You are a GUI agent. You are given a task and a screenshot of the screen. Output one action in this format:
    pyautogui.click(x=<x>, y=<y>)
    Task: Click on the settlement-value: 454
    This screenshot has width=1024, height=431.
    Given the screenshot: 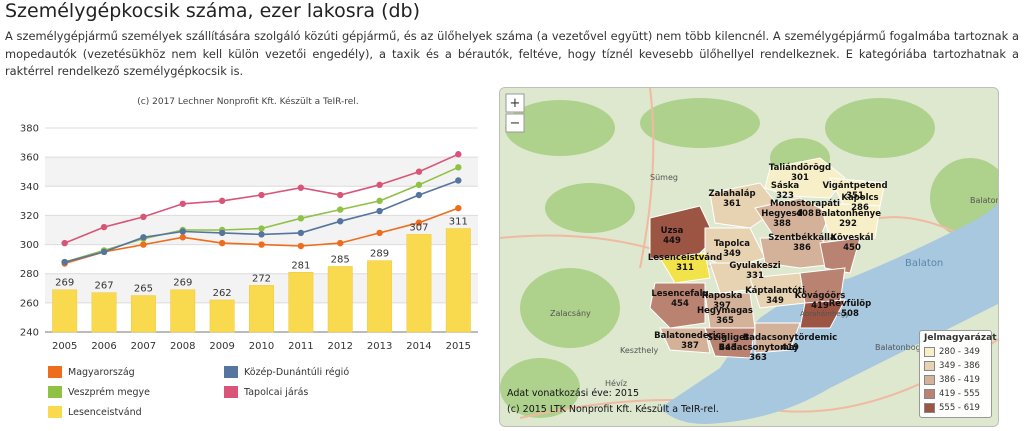 What is the action you would take?
    pyautogui.click(x=680, y=304)
    